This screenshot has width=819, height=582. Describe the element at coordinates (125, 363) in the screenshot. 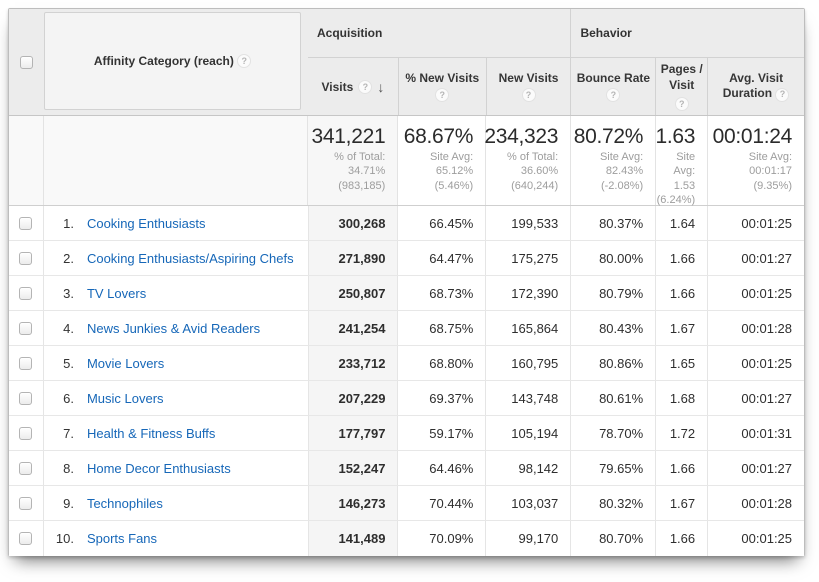

I see `affinity-category-link: Movie Lovers` at that location.